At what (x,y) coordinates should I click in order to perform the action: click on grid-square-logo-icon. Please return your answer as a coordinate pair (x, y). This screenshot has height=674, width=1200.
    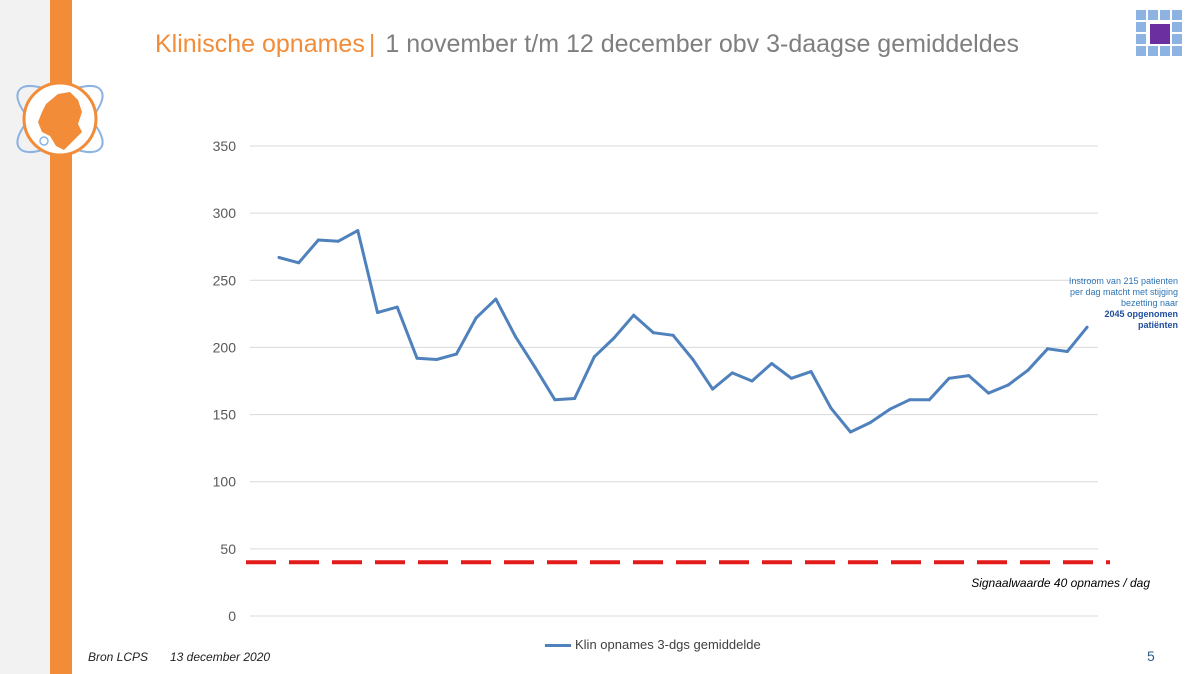
    Looking at the image, I should click on (1159, 33).